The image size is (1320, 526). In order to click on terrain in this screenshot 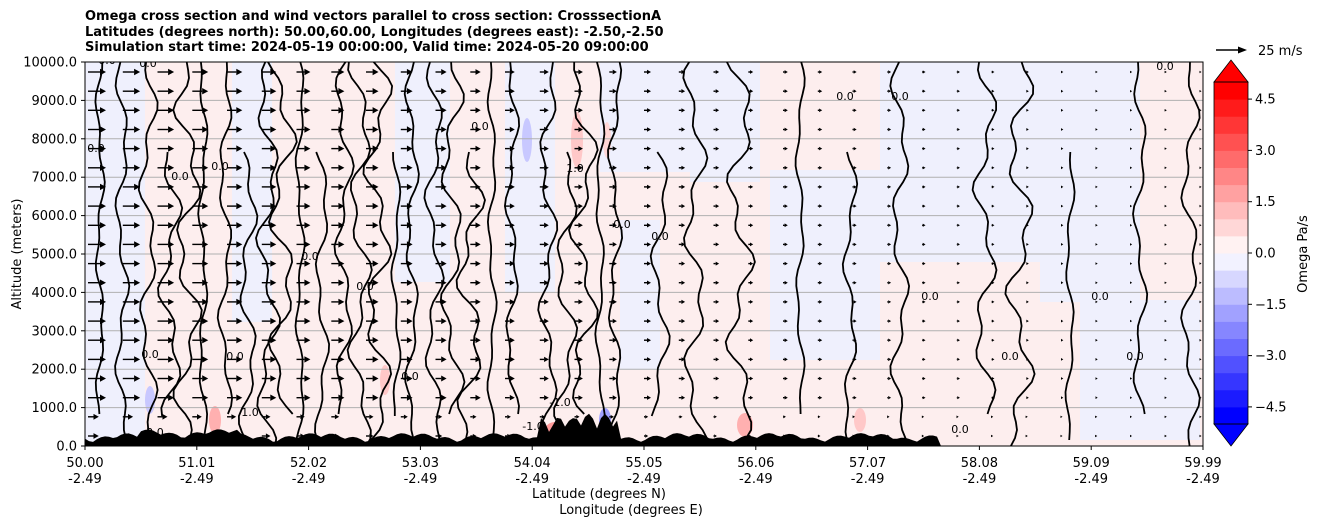, I will do `click(644, 429)`.